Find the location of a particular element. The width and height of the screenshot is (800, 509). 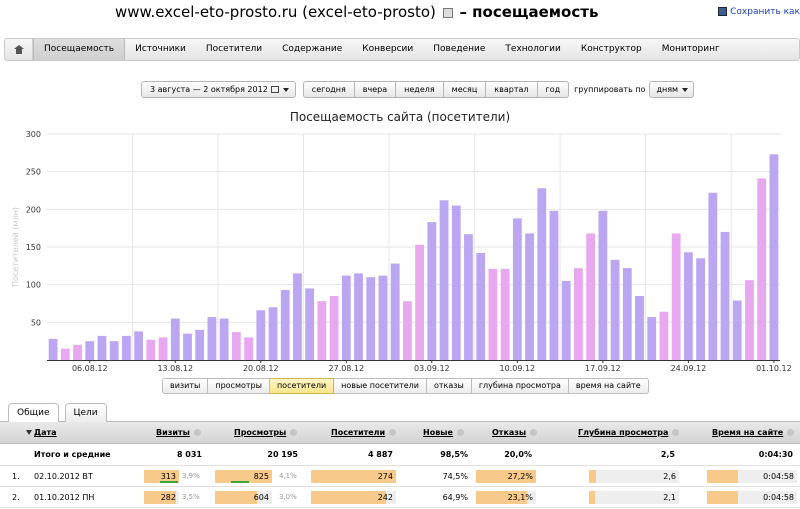

col-views: Просмотры is located at coordinates (266, 433).